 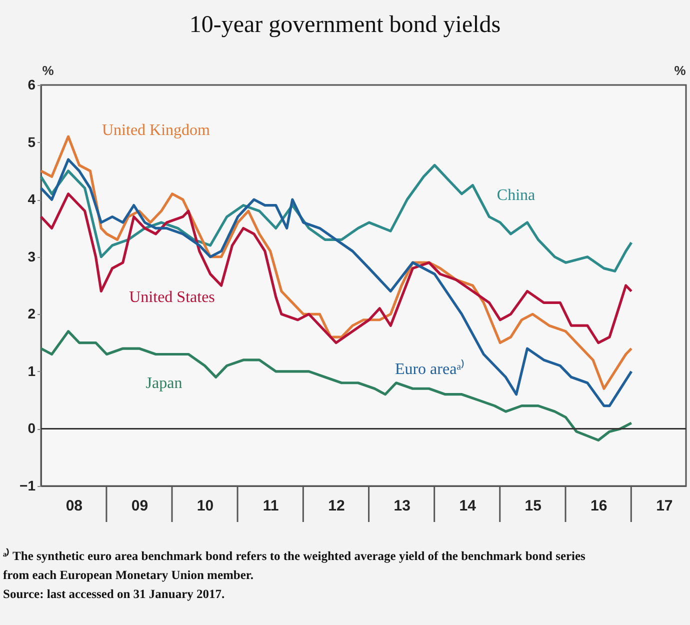 I want to click on y-tick-label: 0, so click(x=32, y=428).